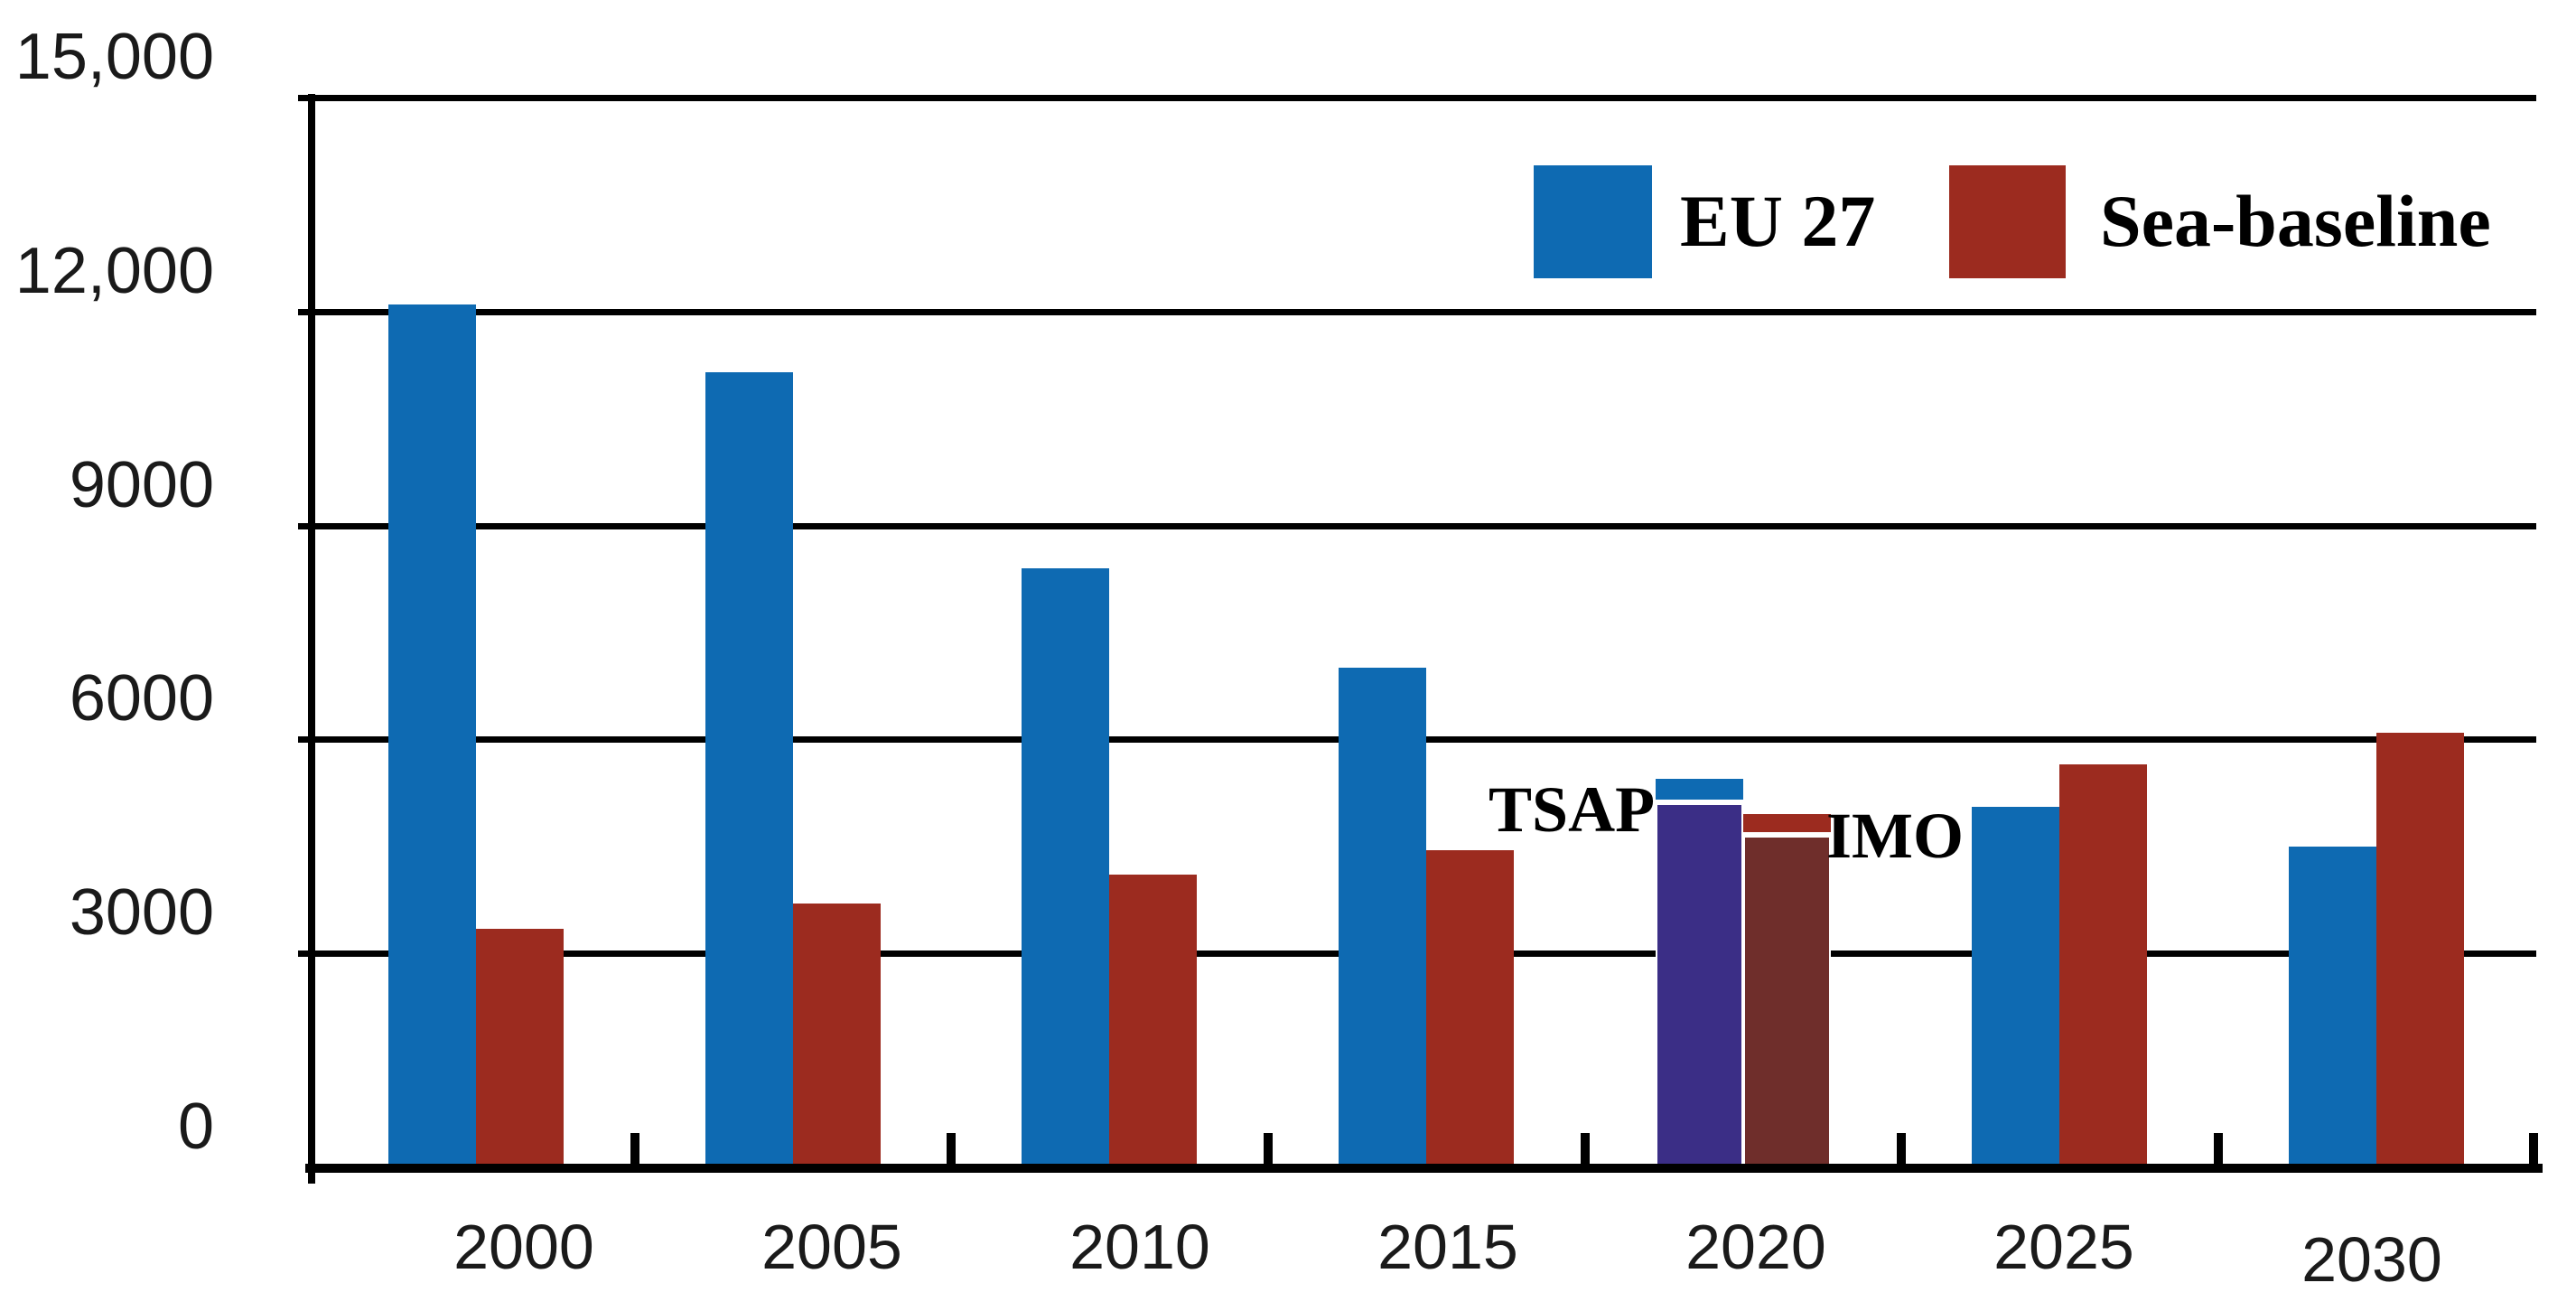 The width and height of the screenshot is (2576, 1311). Describe the element at coordinates (2063, 1247) in the screenshot. I see `x-axis-label-2025: 2025` at that location.